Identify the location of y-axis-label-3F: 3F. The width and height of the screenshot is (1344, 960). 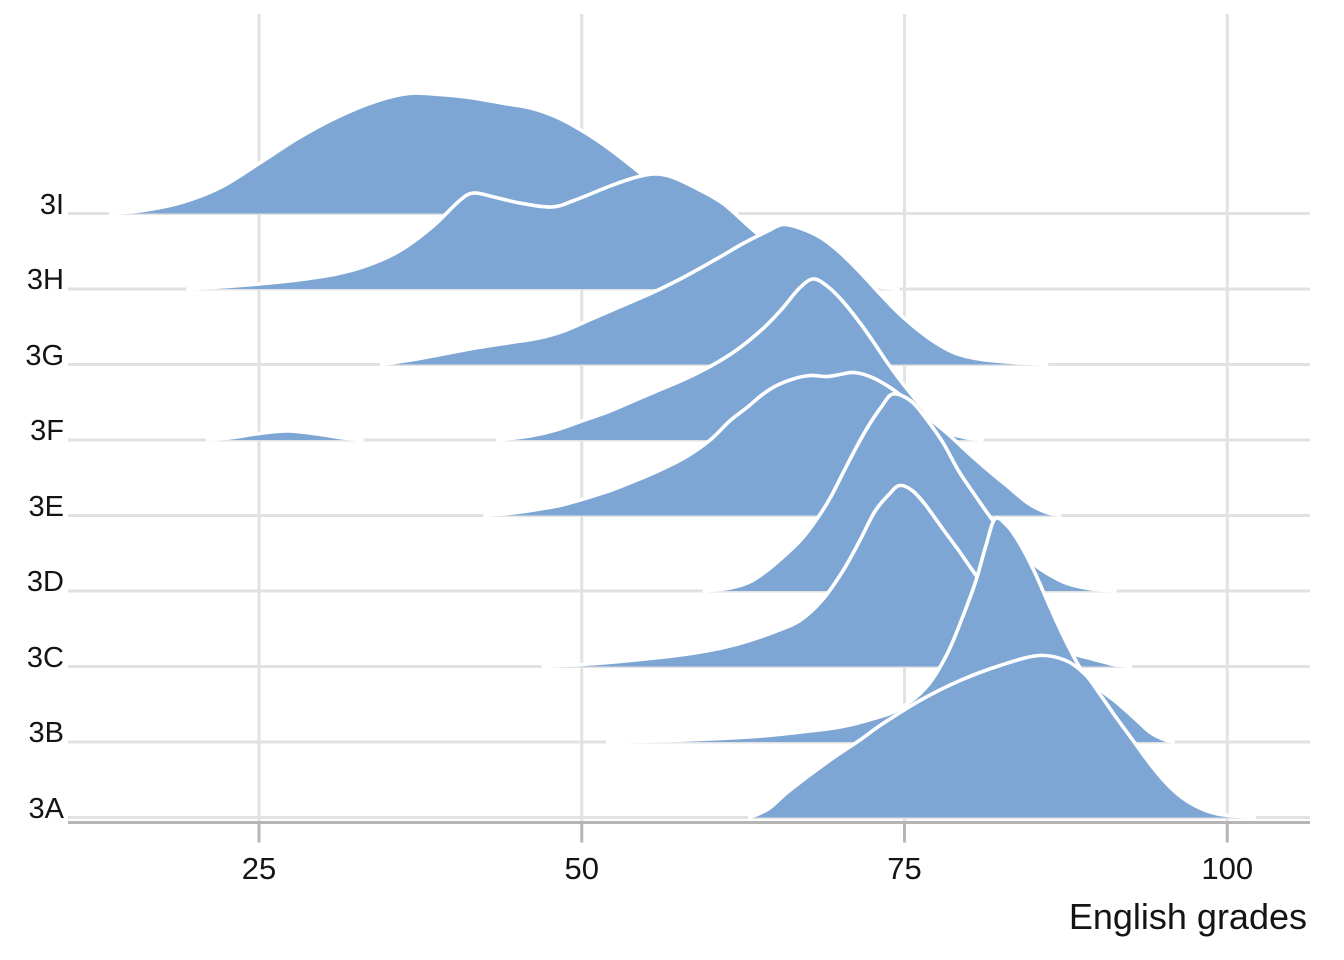
(47, 431).